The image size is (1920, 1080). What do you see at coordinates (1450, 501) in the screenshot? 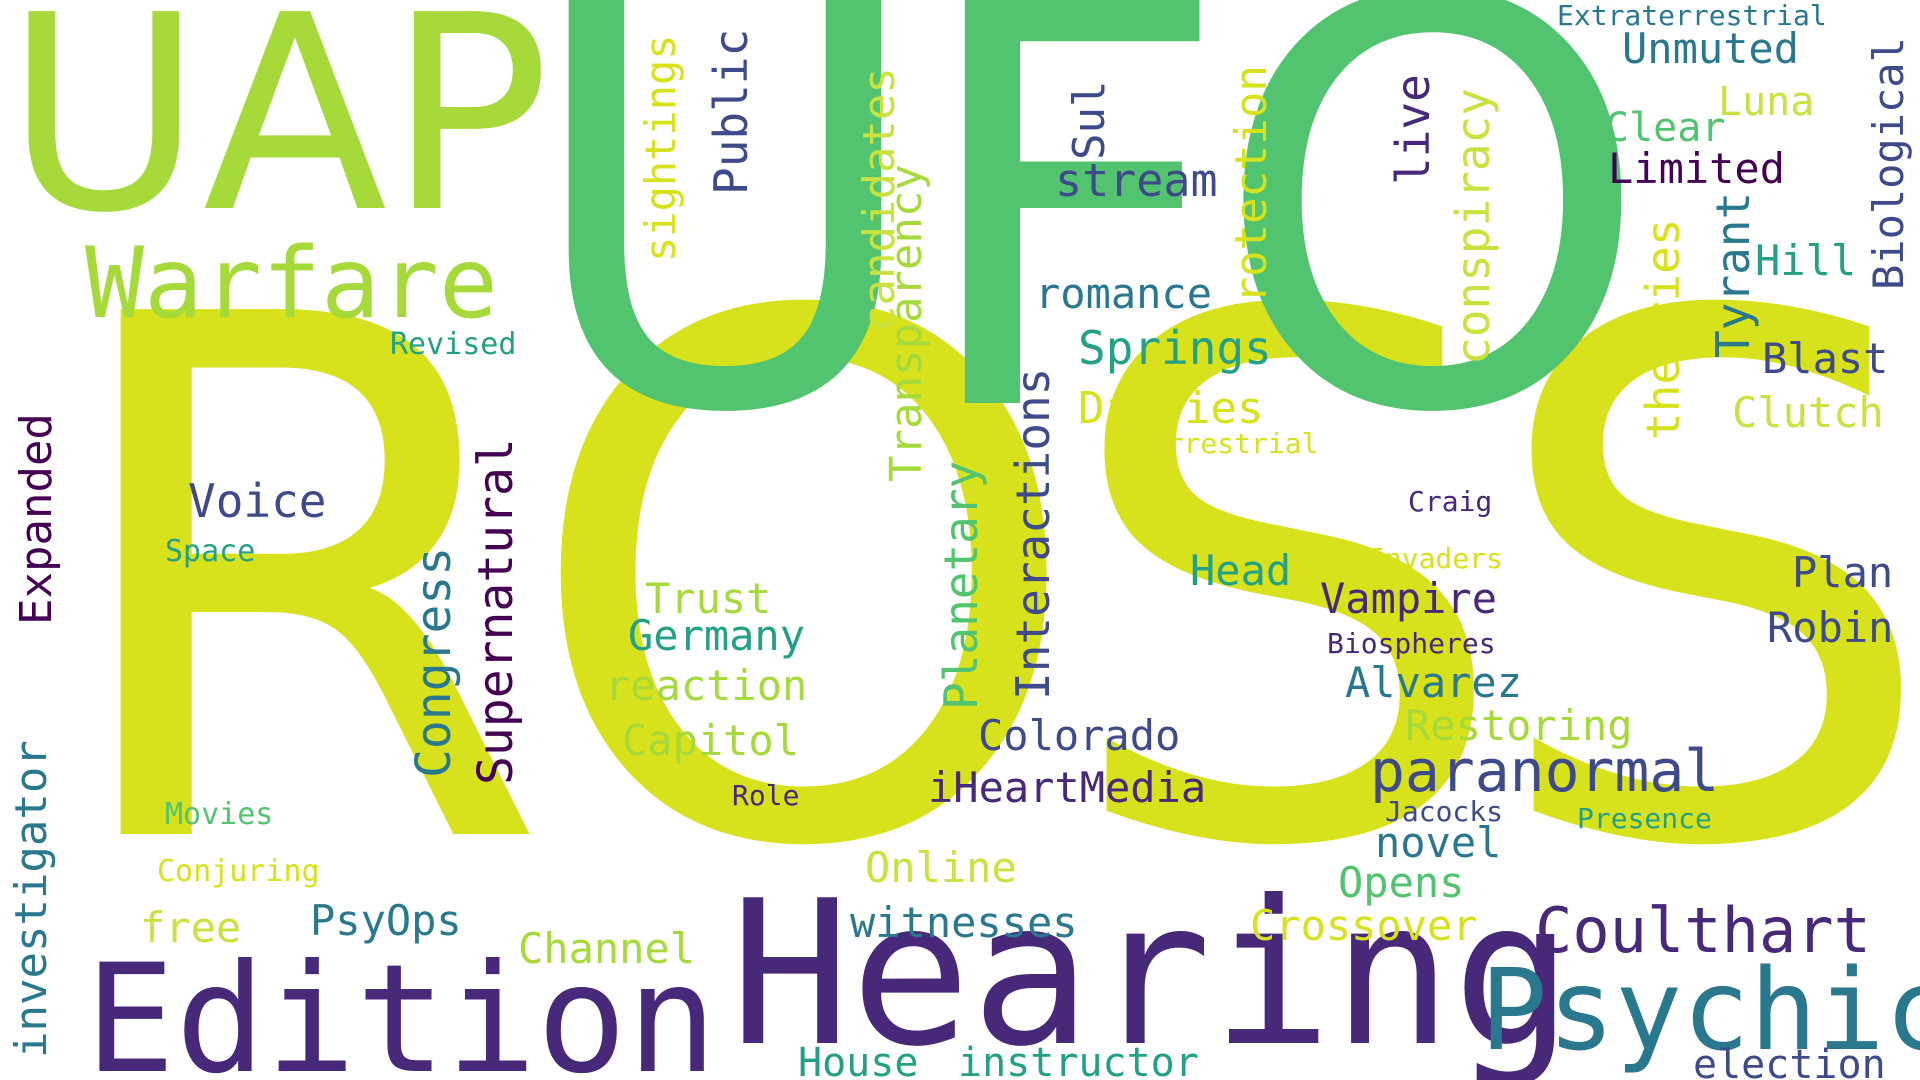
I see `word-craig: Craig` at bounding box center [1450, 501].